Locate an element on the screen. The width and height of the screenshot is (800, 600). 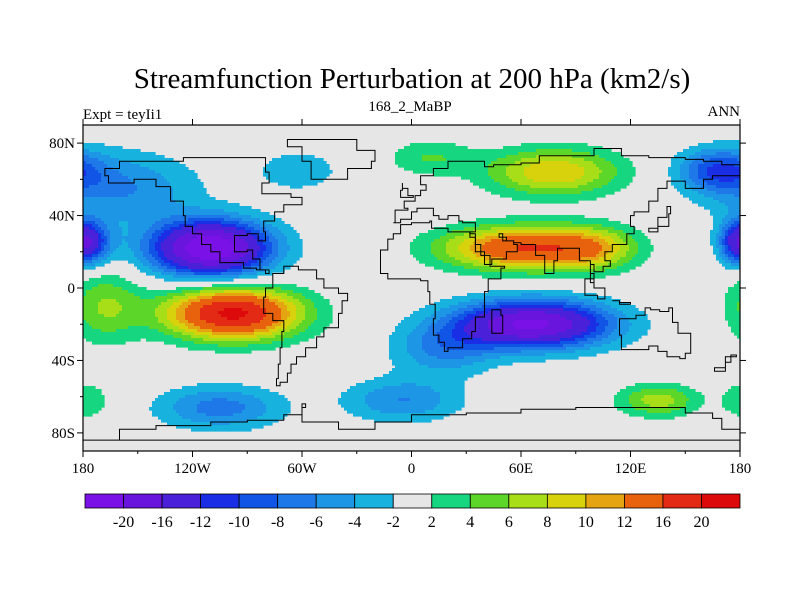
coastline is located at coordinates (725, 363).